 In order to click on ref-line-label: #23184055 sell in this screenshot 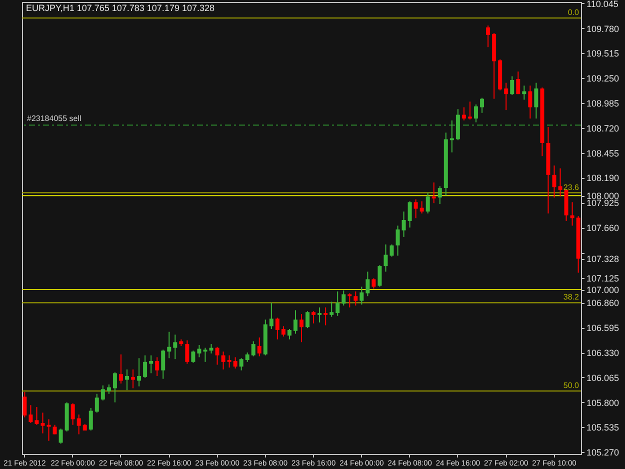, I will do `click(54, 119)`.